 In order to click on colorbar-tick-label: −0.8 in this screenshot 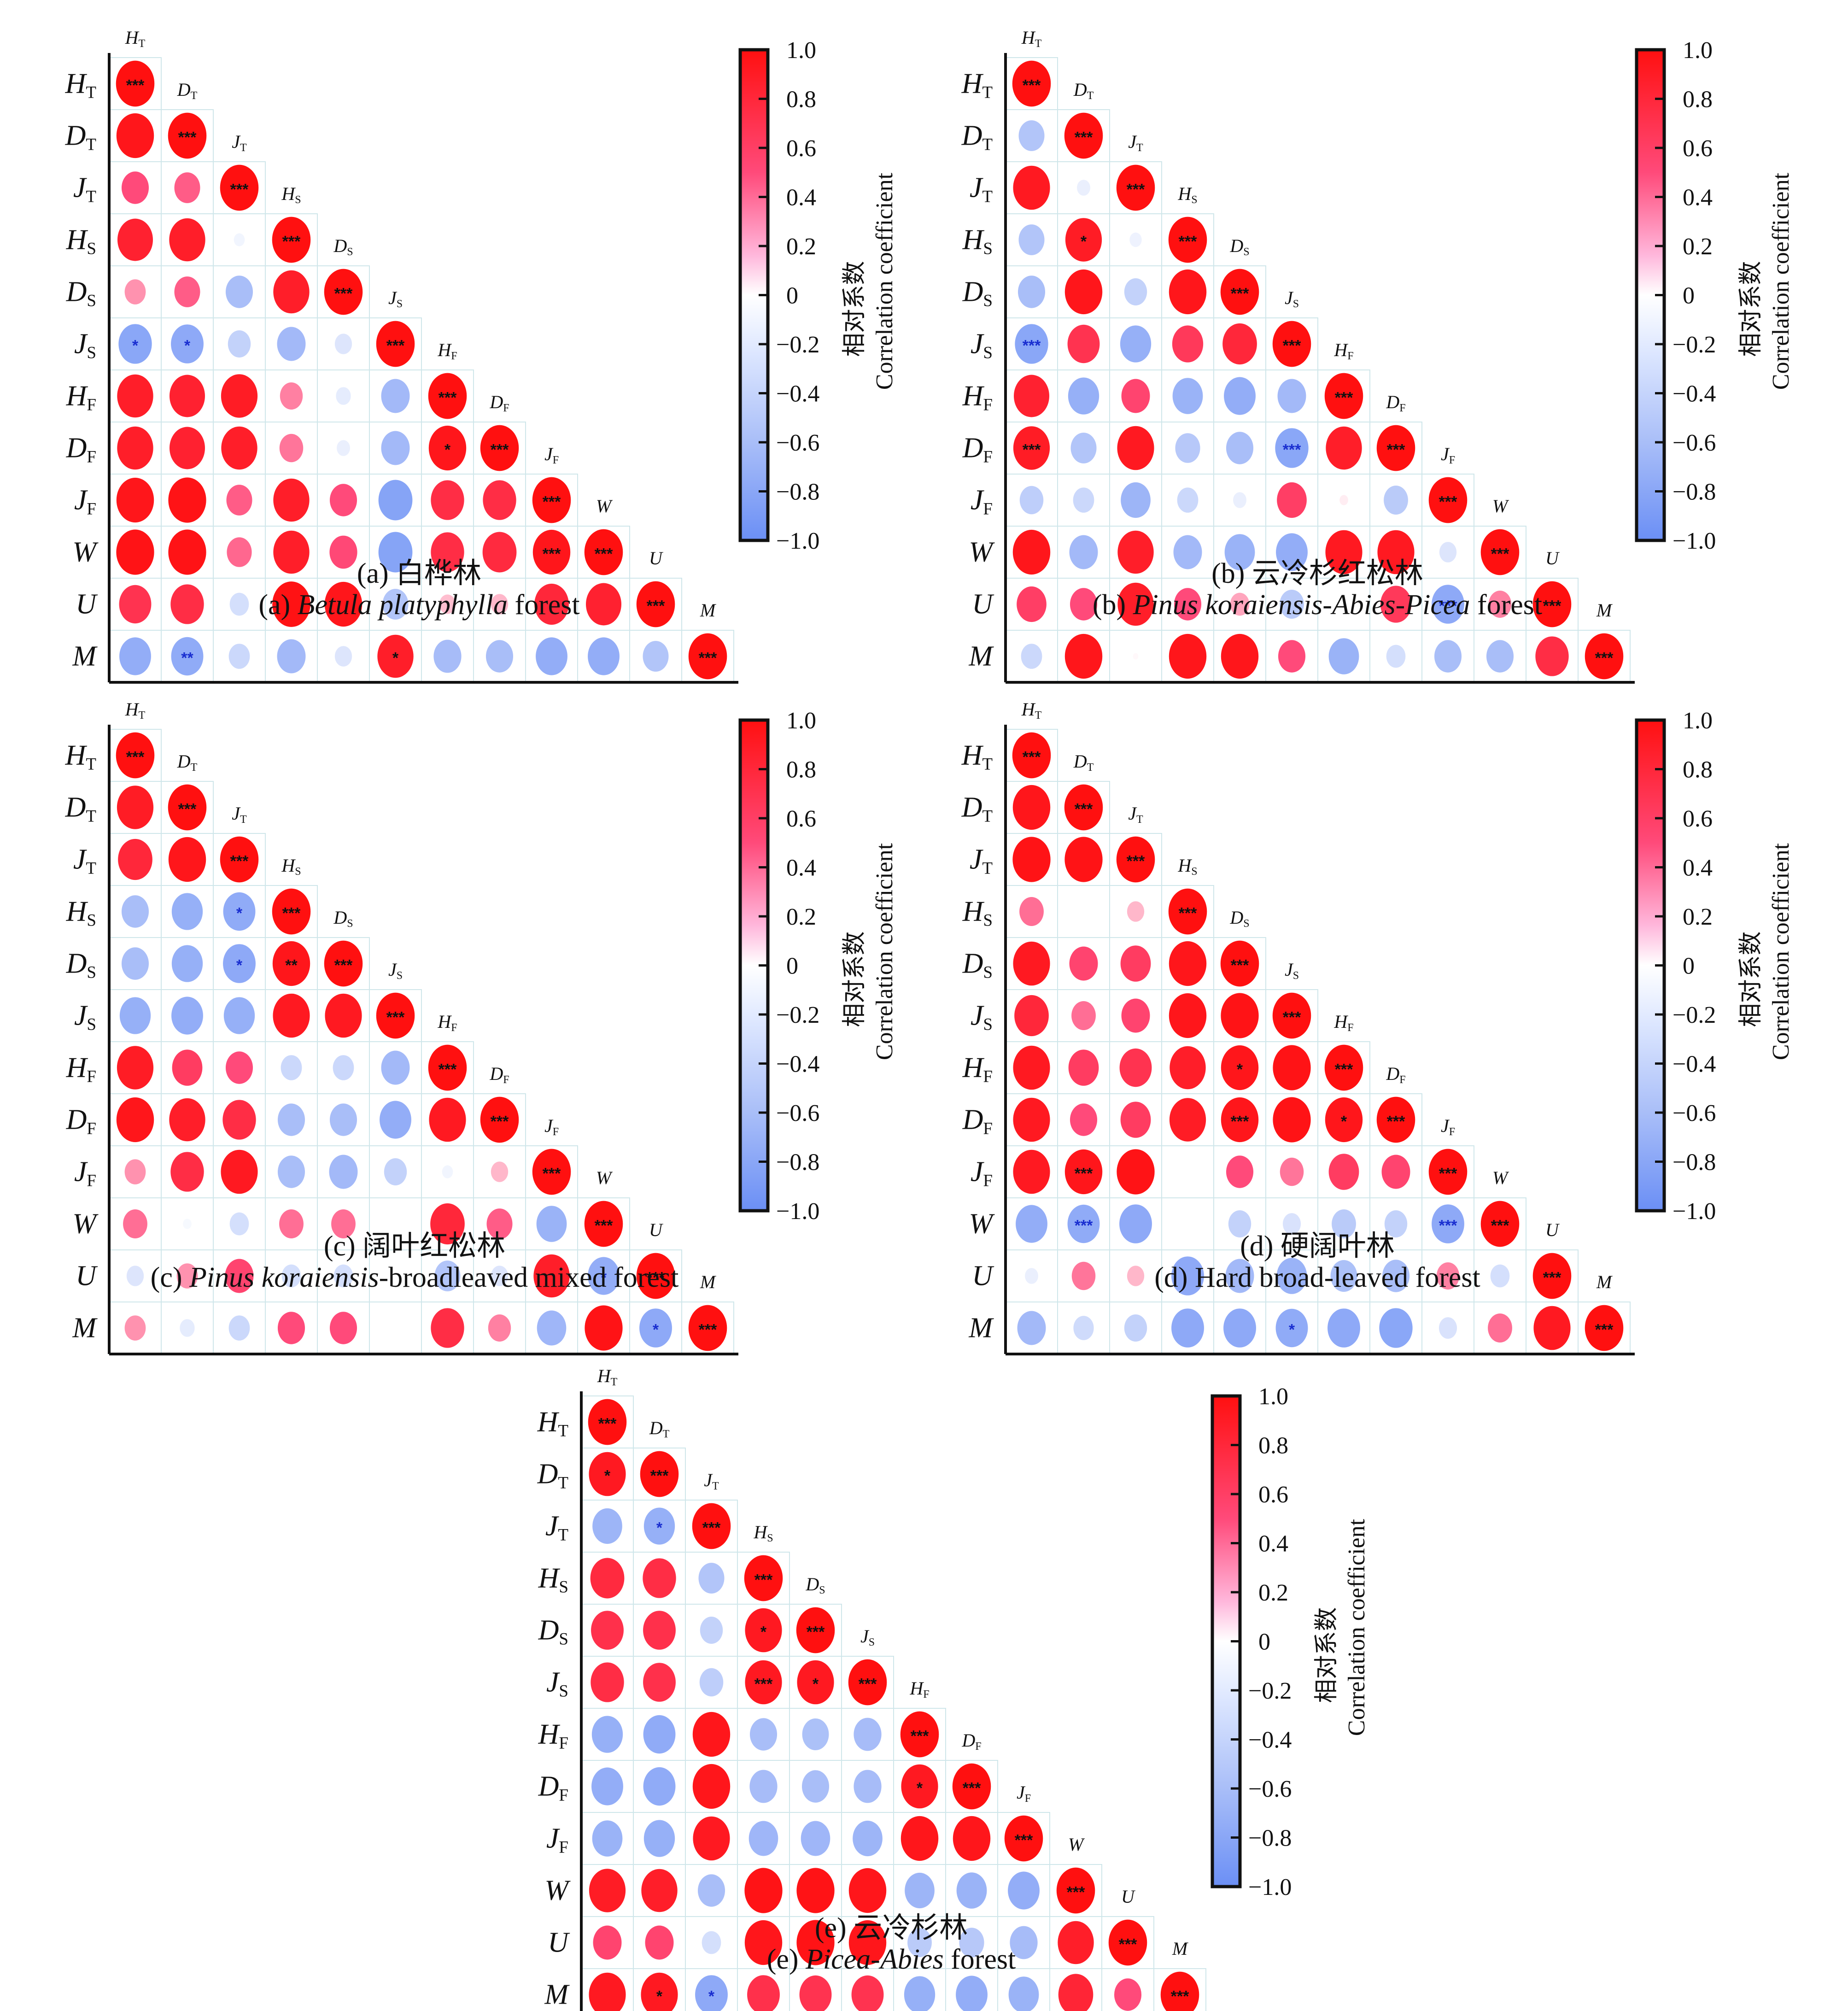, I will do `click(797, 492)`.